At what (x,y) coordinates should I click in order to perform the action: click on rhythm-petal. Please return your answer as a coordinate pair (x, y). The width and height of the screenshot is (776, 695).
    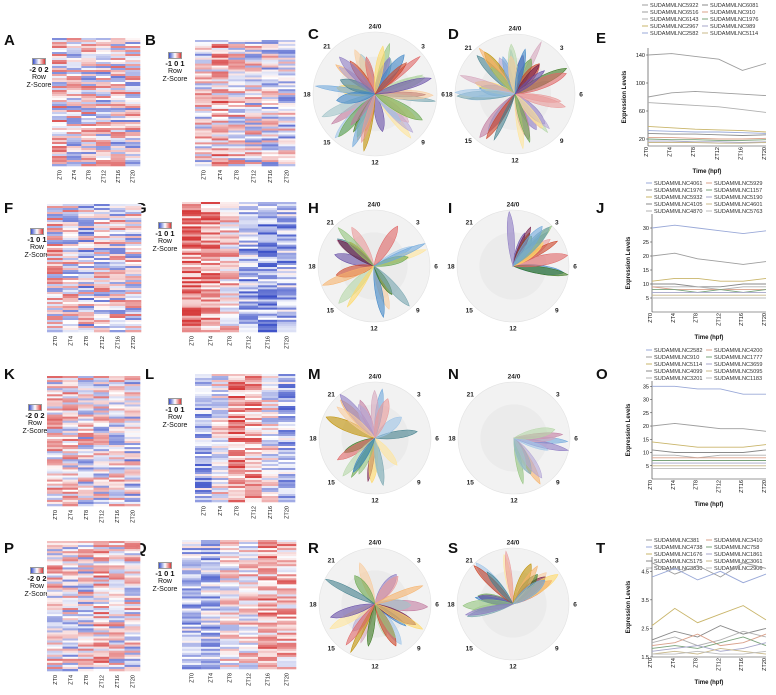
    Looking at the image, I should click on (391, 286).